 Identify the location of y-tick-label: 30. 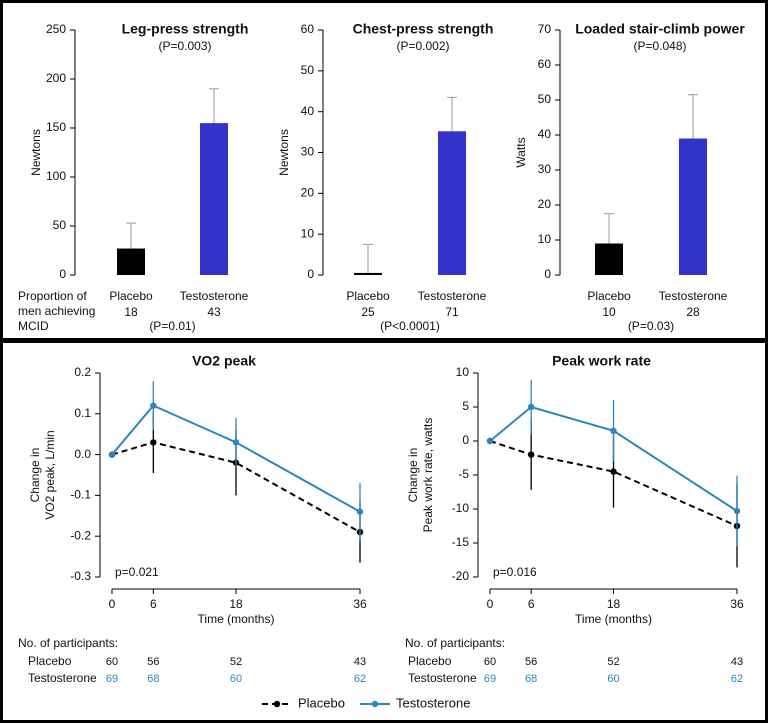
(545, 169).